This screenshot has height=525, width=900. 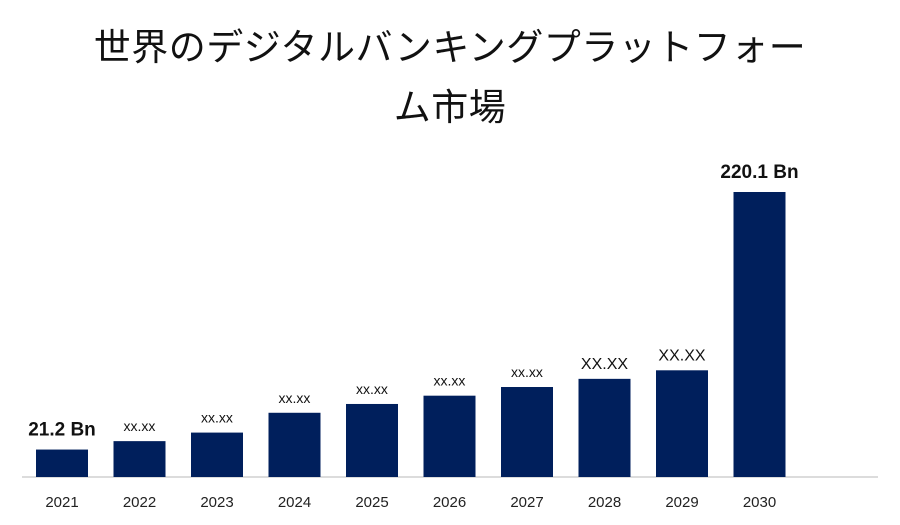 What do you see at coordinates (294, 502) in the screenshot?
I see `tick-label-2024: 2024` at bounding box center [294, 502].